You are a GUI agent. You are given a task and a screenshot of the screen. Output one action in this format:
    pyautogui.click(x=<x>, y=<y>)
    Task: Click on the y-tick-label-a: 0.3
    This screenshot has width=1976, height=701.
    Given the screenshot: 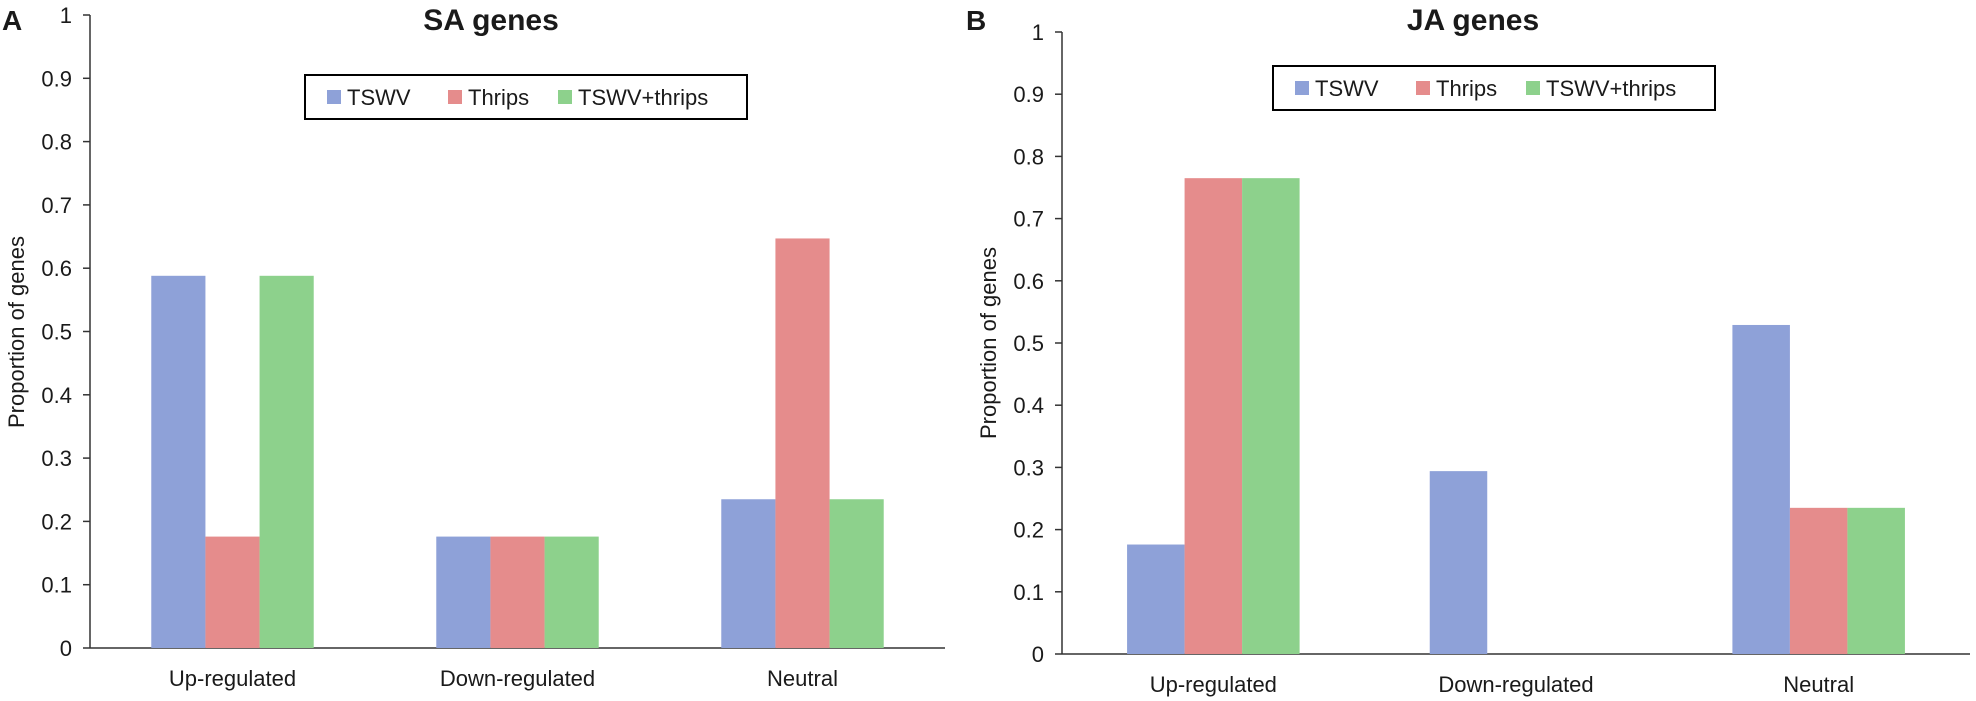 What is the action you would take?
    pyautogui.click(x=56, y=458)
    